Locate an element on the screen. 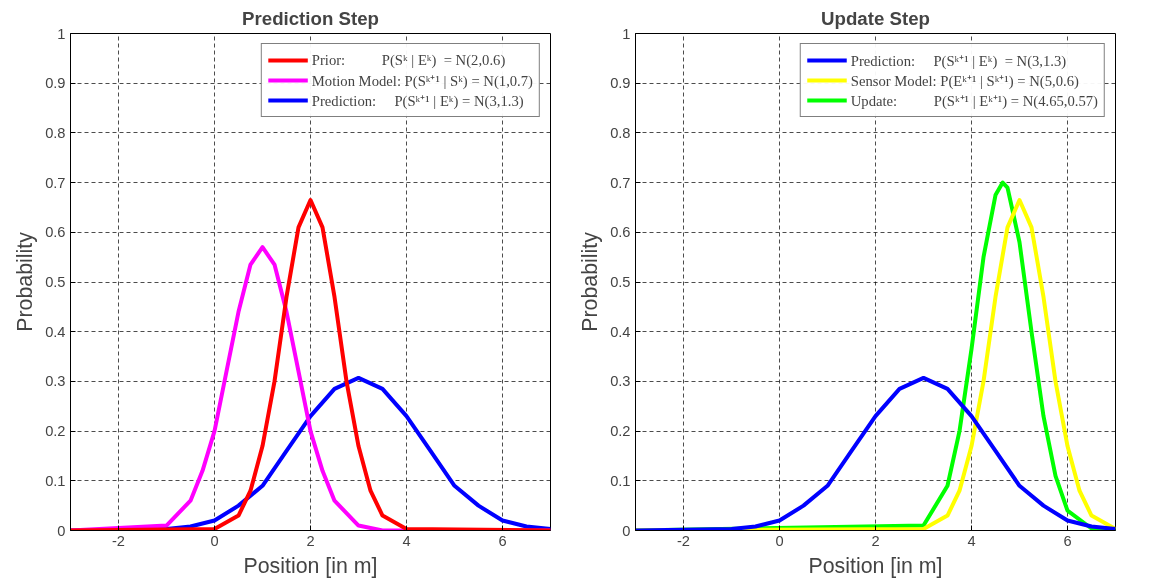 This screenshot has height=587, width=1150. legend-label: Prior: P(Sᵏ | Eᵏ) = N(2,0.6) is located at coordinates (408, 60).